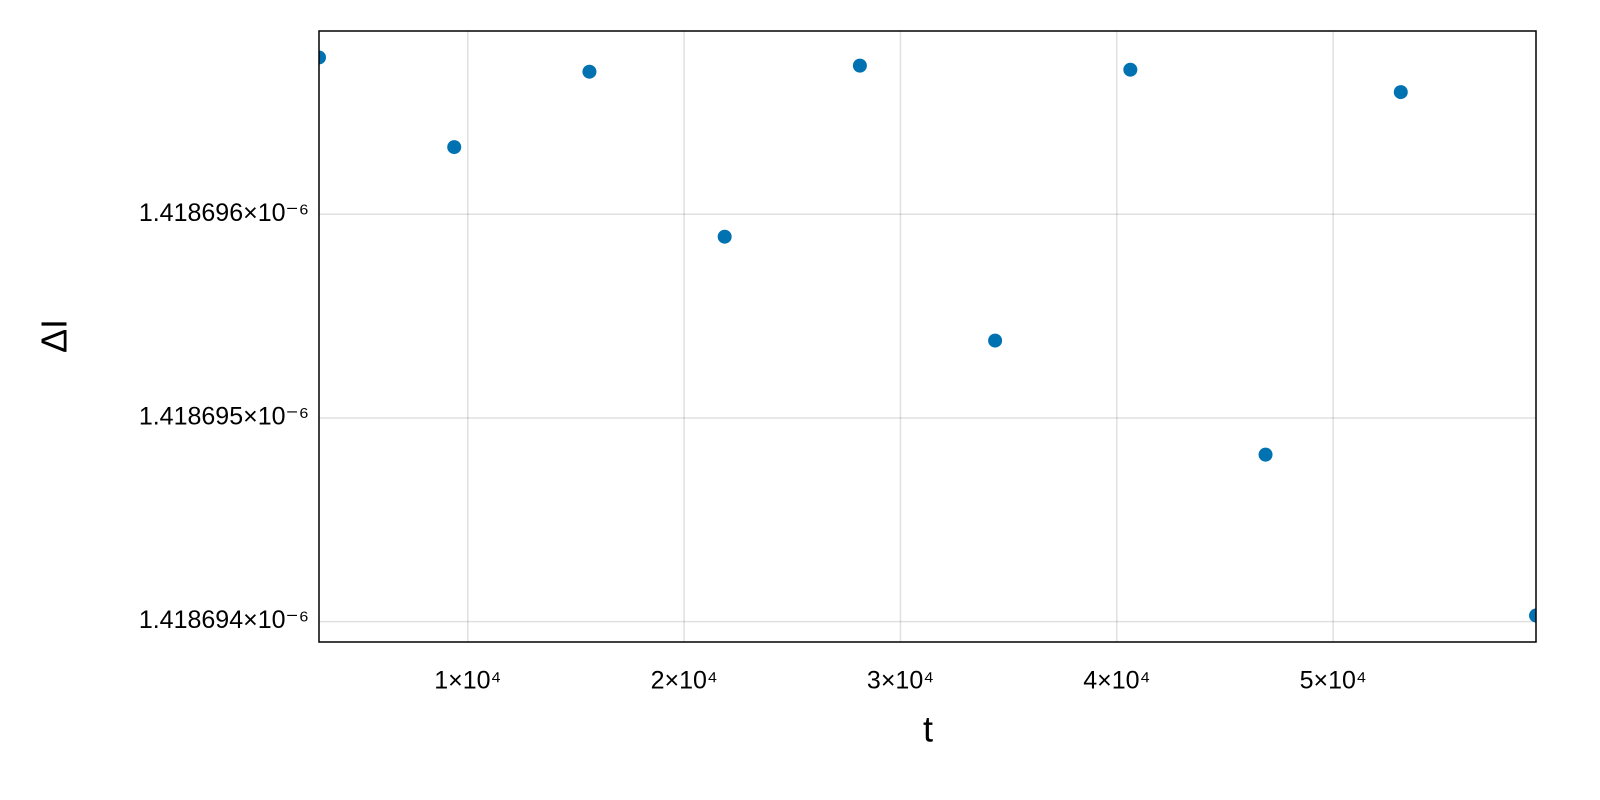 The width and height of the screenshot is (1600, 800). What do you see at coordinates (224, 213) in the screenshot?
I see `y-tick-label: 1.418696×10⁻⁶` at bounding box center [224, 213].